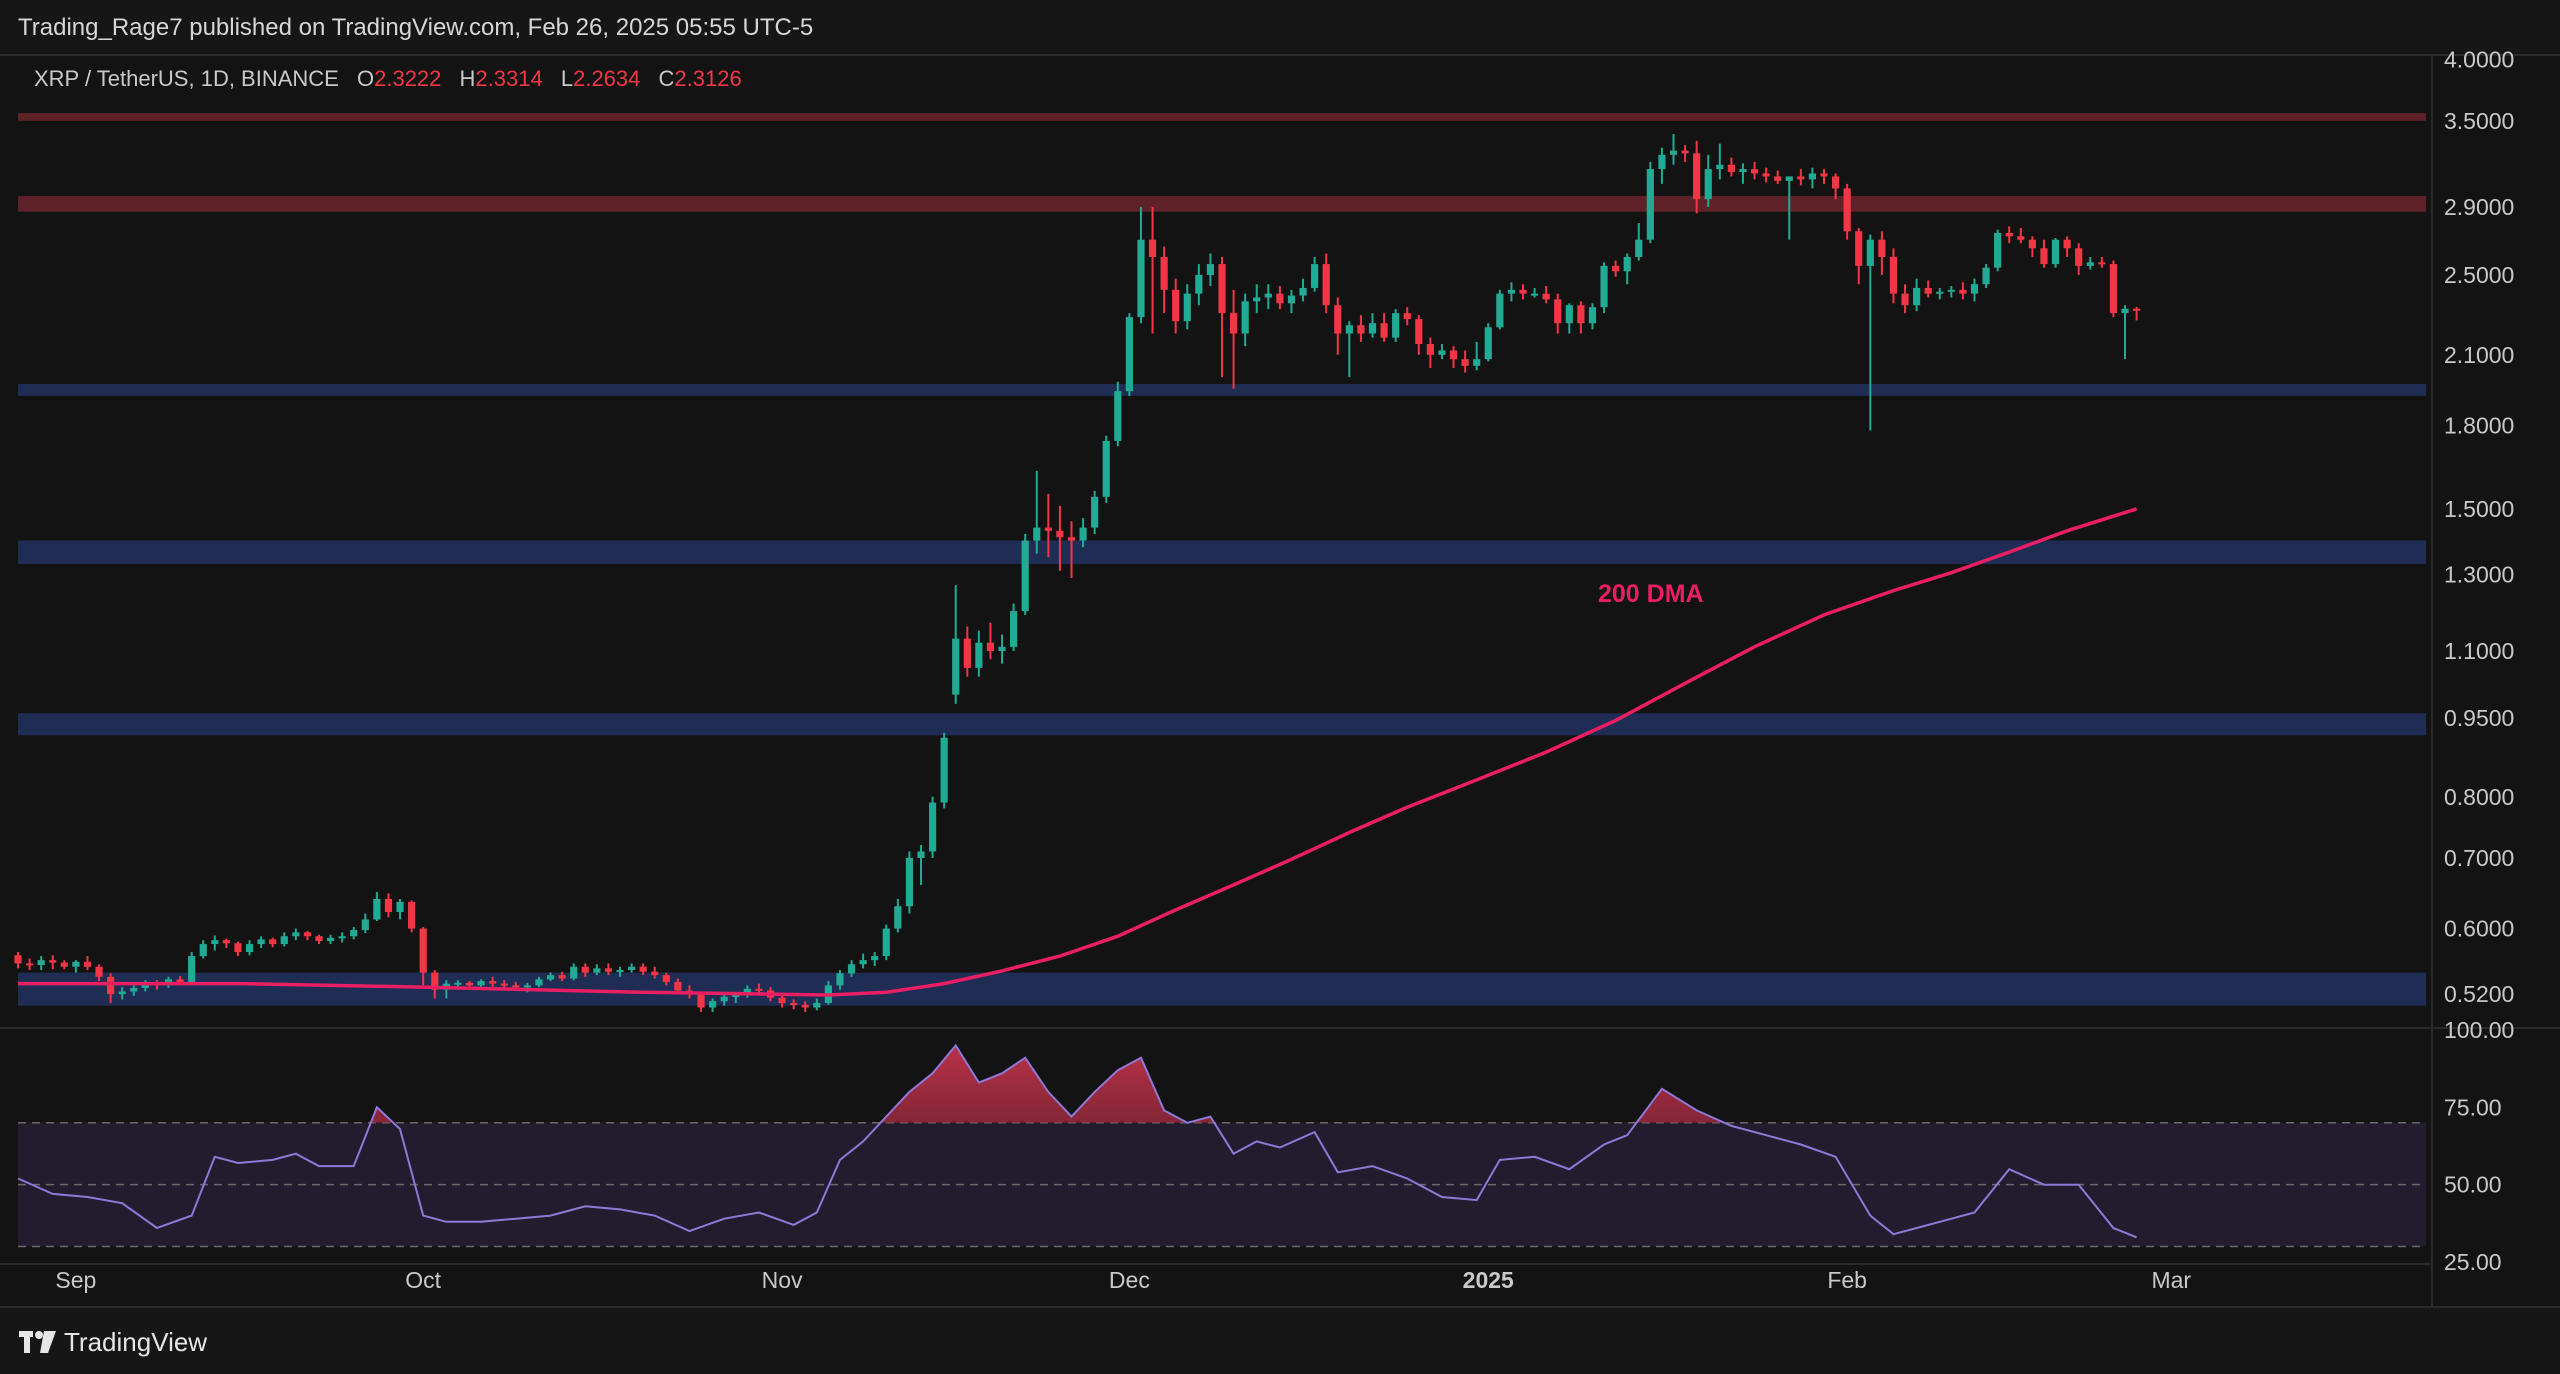 This screenshot has height=1374, width=2560. Describe the element at coordinates (2473, 1185) in the screenshot. I see `rsi-tick-label: 50.00` at that location.